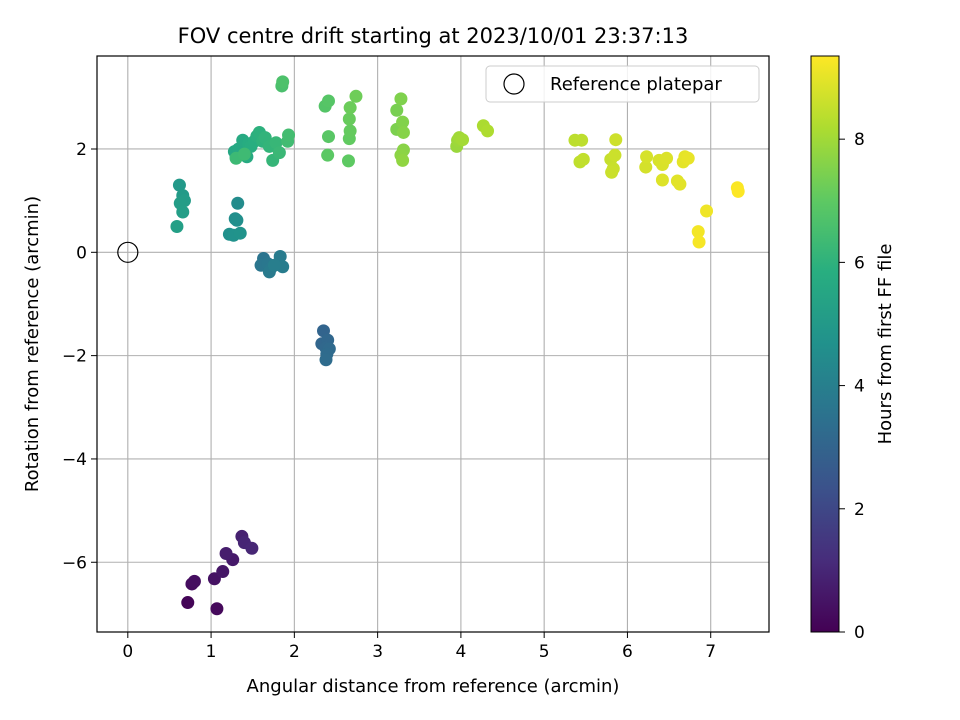 The height and width of the screenshot is (720, 960). Describe the element at coordinates (74, 357) in the screenshot. I see `y-tick-label: −2` at that location.